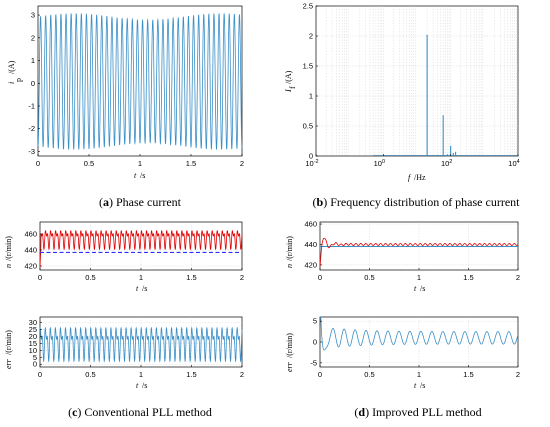  What do you see at coordinates (379, 163) in the screenshot?
I see `x-tick-label: 10⁰` at bounding box center [379, 163].